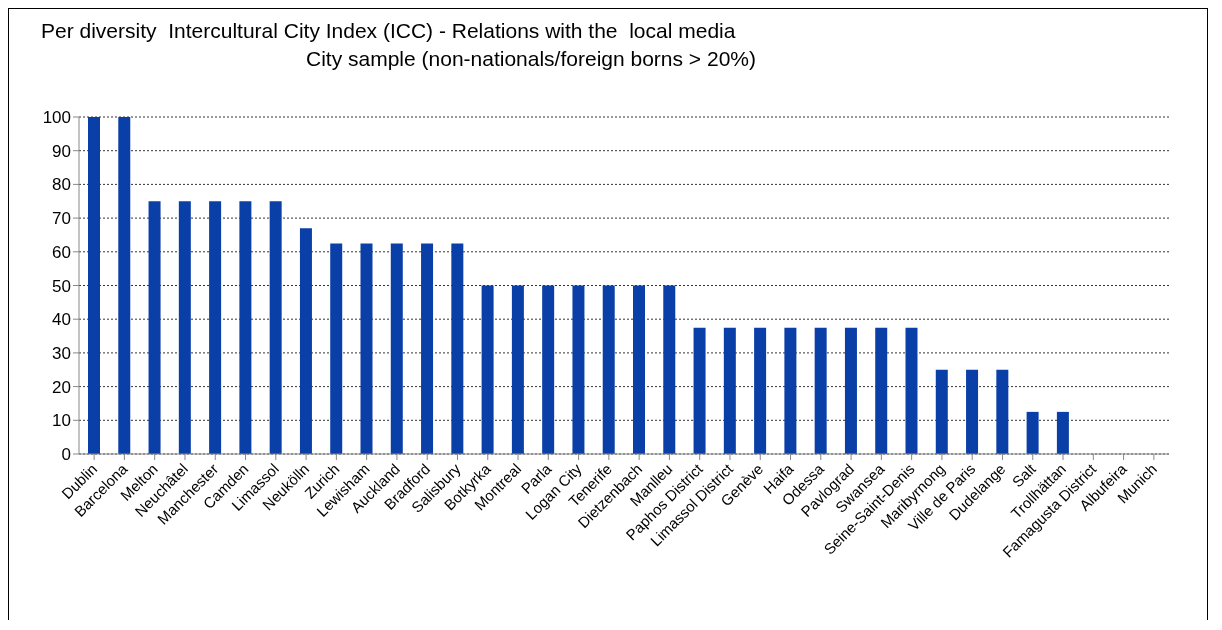  Describe the element at coordinates (61, 320) in the screenshot. I see `y-tick-label: 40` at that location.